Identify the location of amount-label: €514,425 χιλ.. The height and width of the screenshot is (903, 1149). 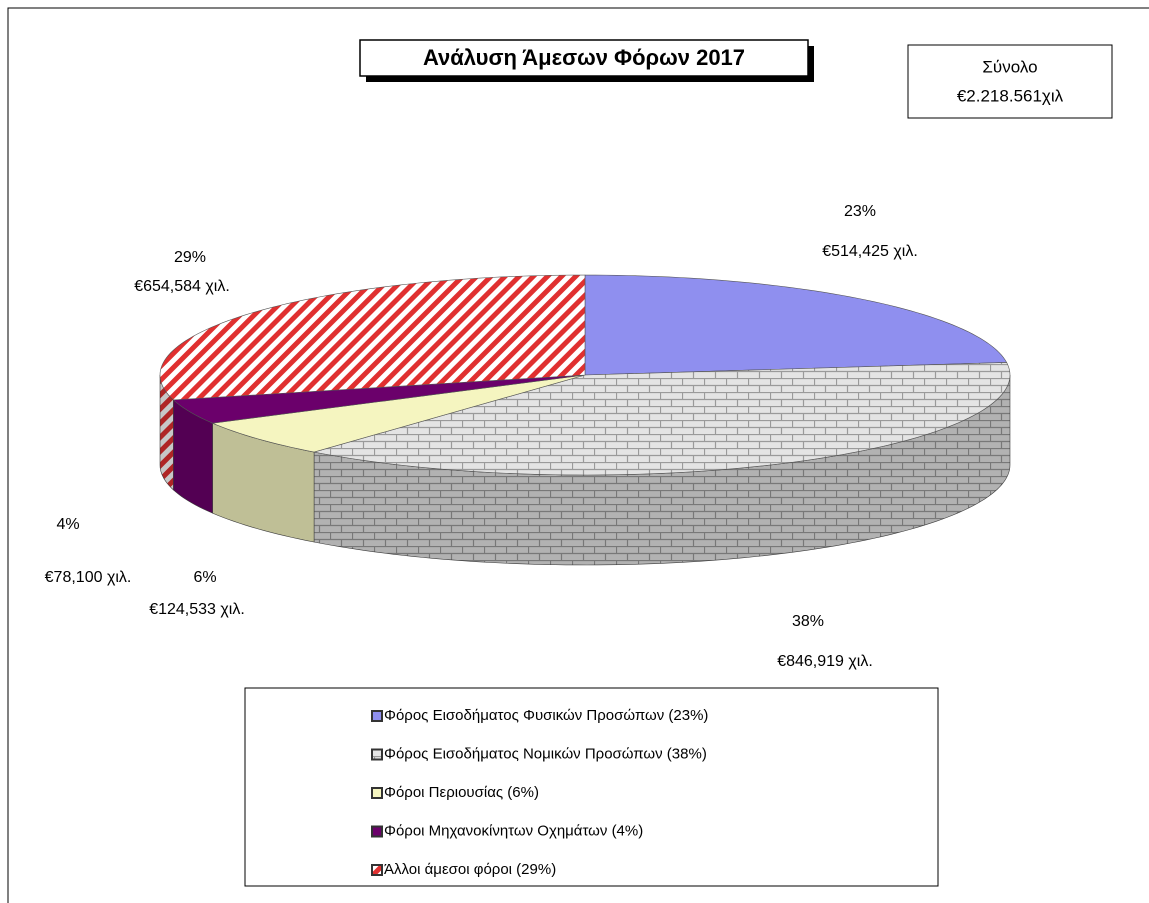
(870, 251).